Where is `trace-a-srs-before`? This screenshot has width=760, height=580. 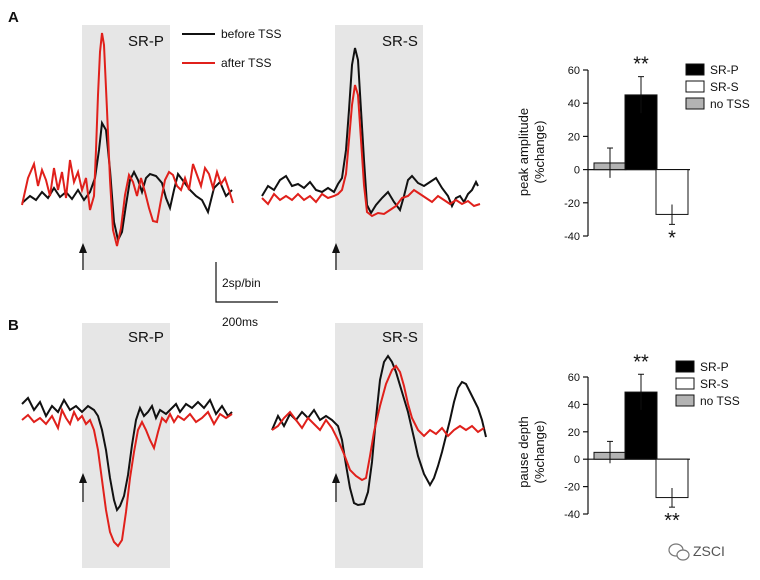 trace-a-srs-before is located at coordinates (370, 131).